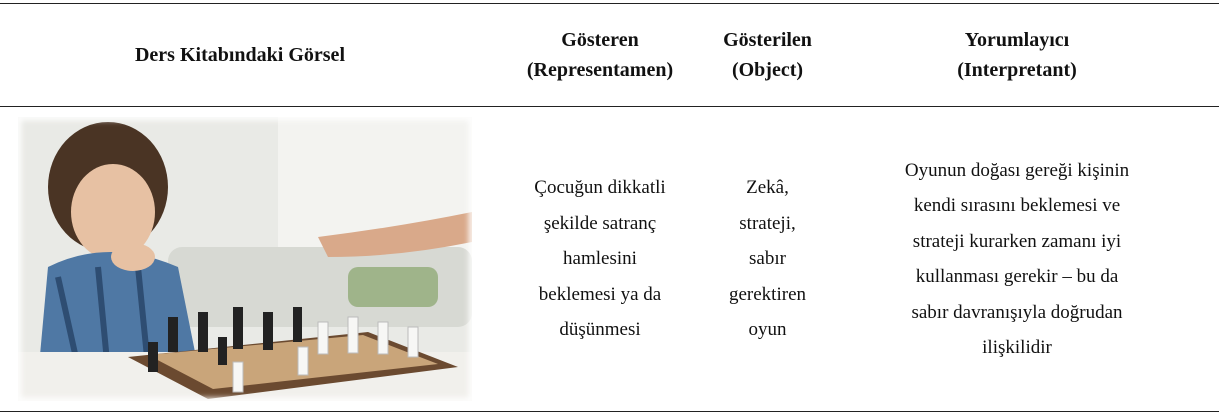  I want to click on text-line: Ders Kitabındaki Görsel, so click(239, 55).